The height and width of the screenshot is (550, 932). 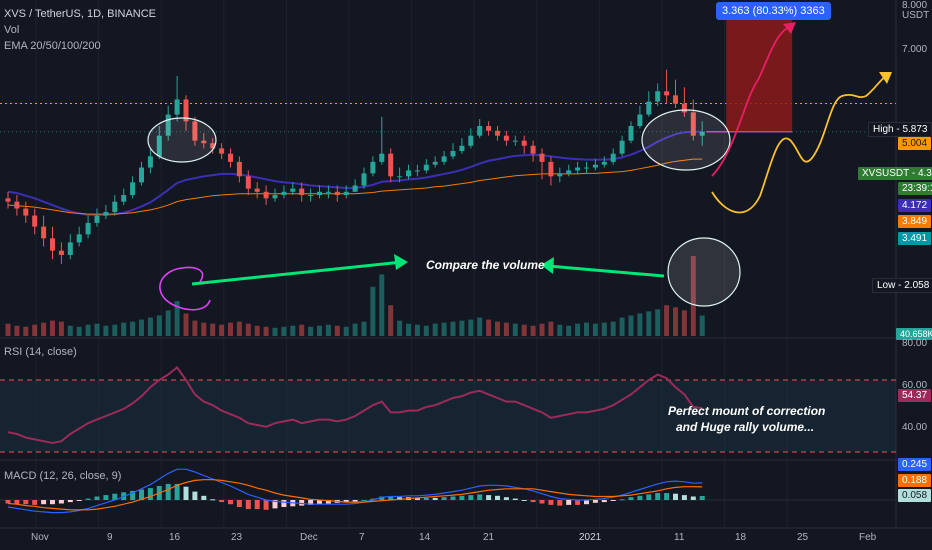 What do you see at coordinates (773, 11) in the screenshot?
I see `target-measure-label: 3.363 (80.33%) 3363` at bounding box center [773, 11].